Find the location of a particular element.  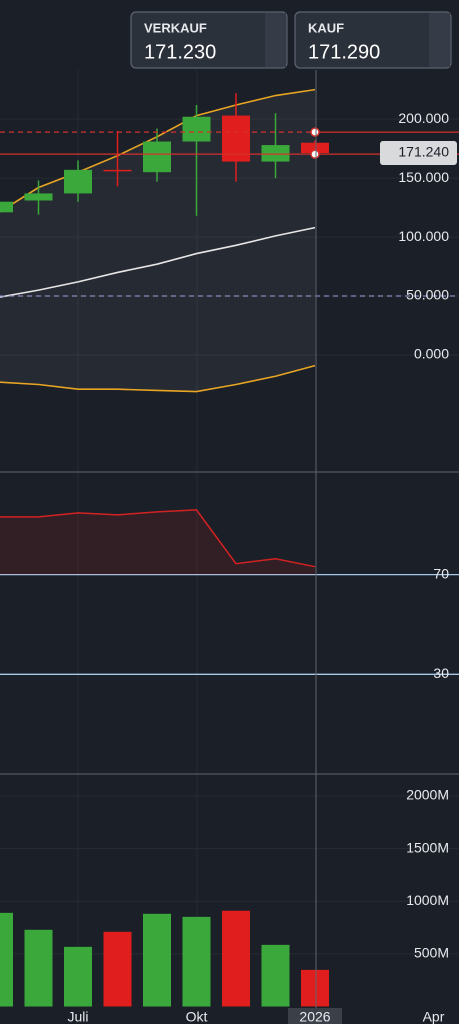

y-tick-label: 0.000 is located at coordinates (431, 354).